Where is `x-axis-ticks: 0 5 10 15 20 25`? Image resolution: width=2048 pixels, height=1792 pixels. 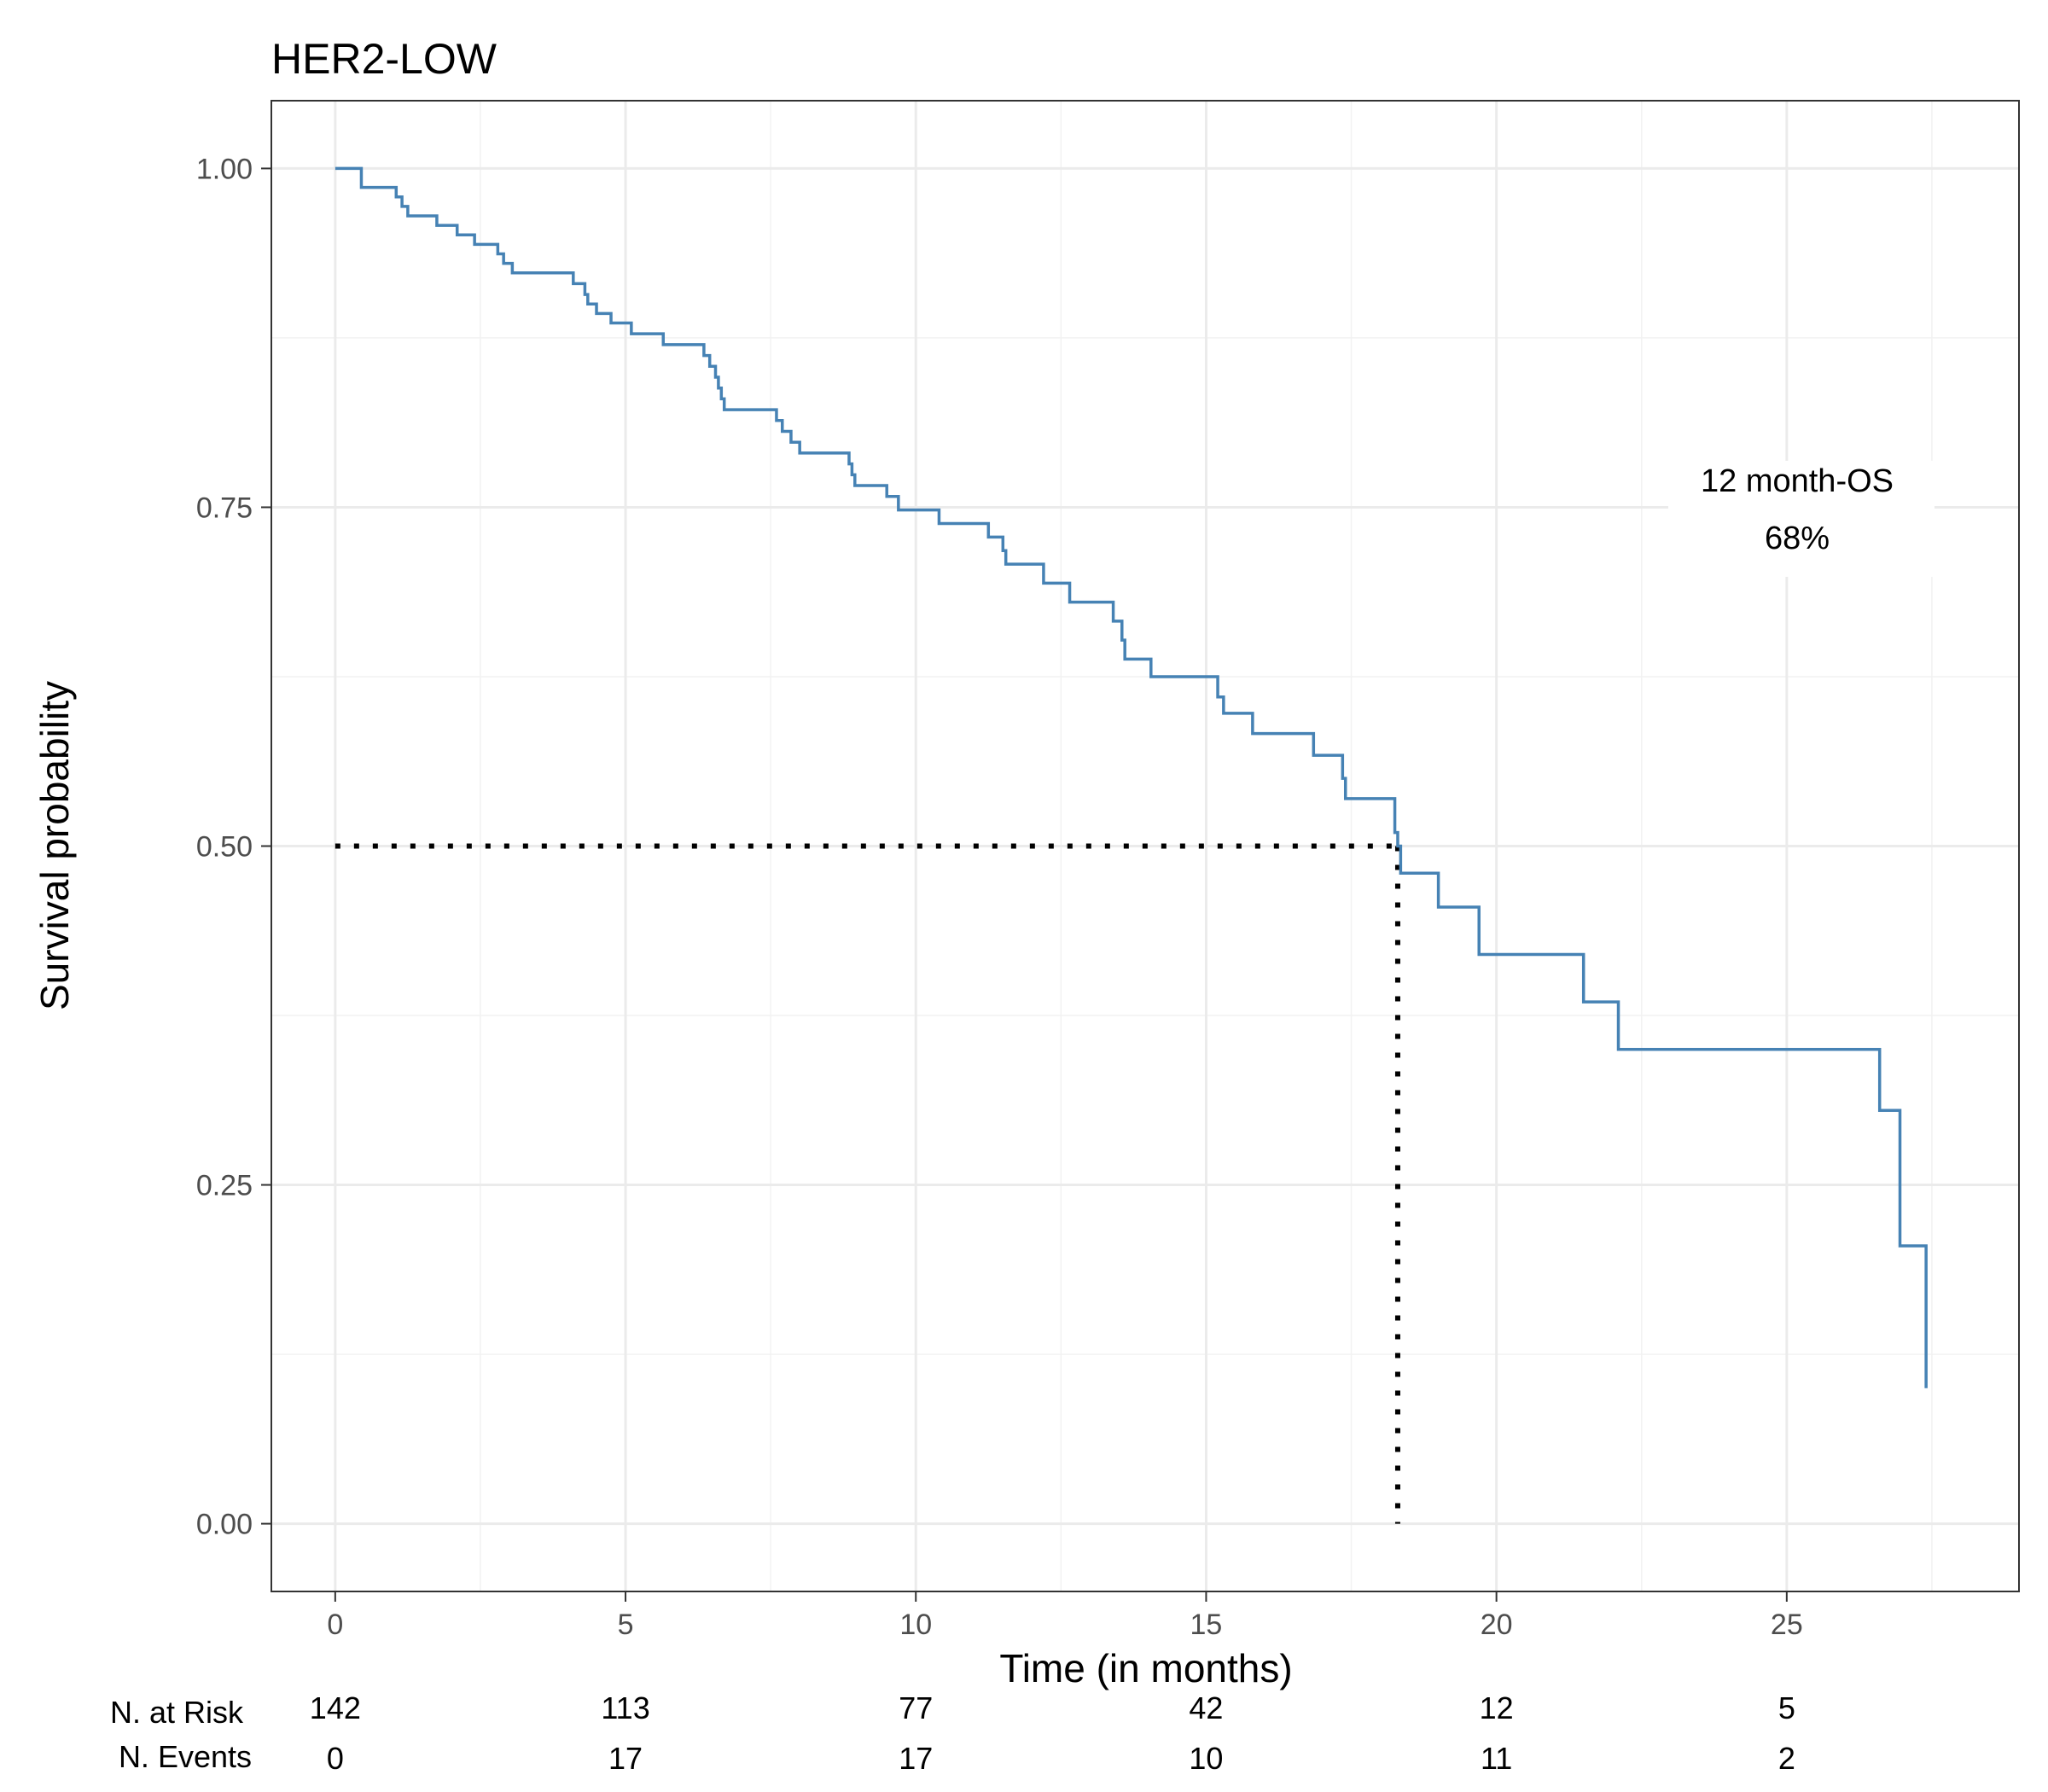
x-axis-ticks: 0 5 10 15 20 25 is located at coordinates (1065, 1616).